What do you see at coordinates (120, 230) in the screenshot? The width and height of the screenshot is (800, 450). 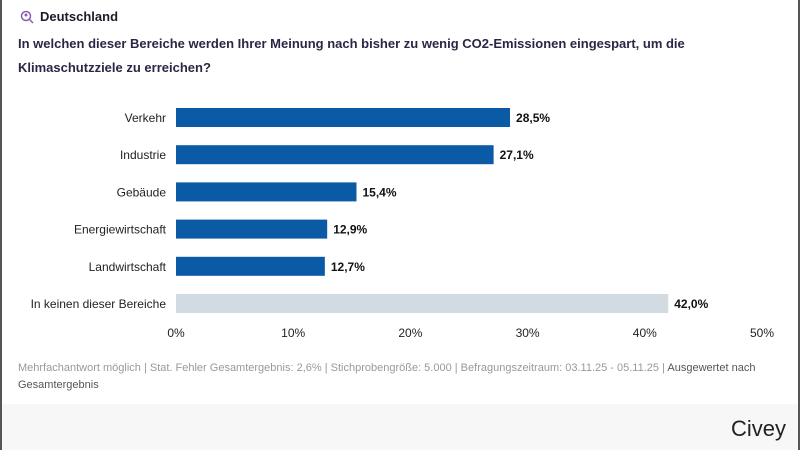 I see `category-label: Energiewirtschaft` at bounding box center [120, 230].